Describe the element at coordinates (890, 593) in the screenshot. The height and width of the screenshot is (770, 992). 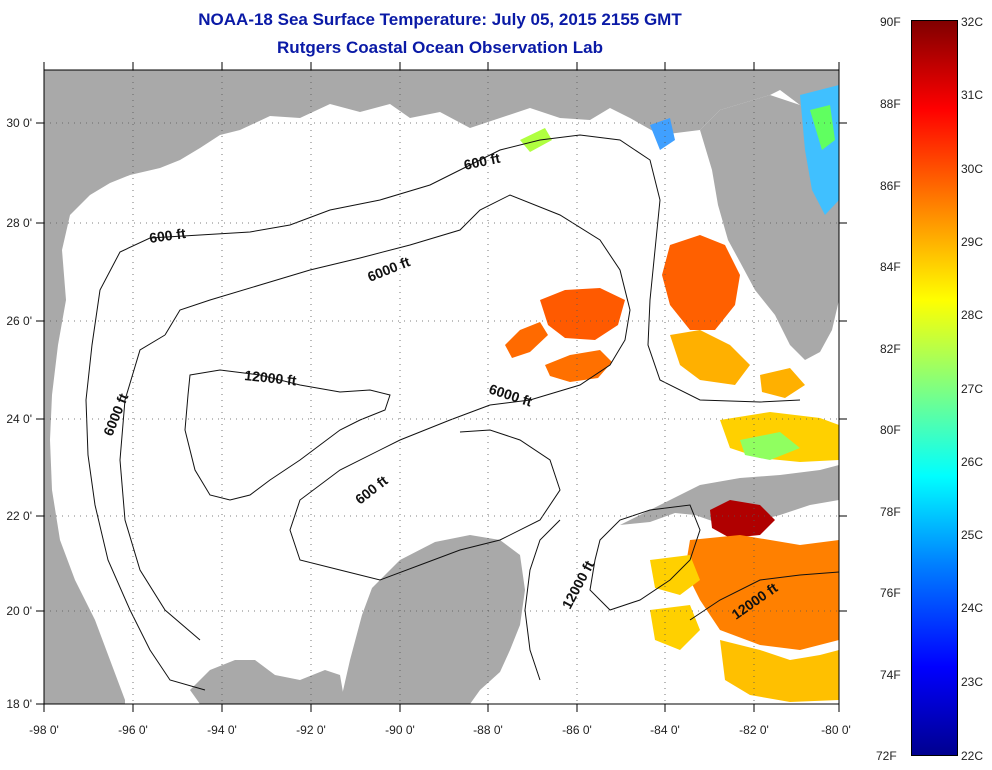
I see `colorbar-f-label: 76F` at that location.